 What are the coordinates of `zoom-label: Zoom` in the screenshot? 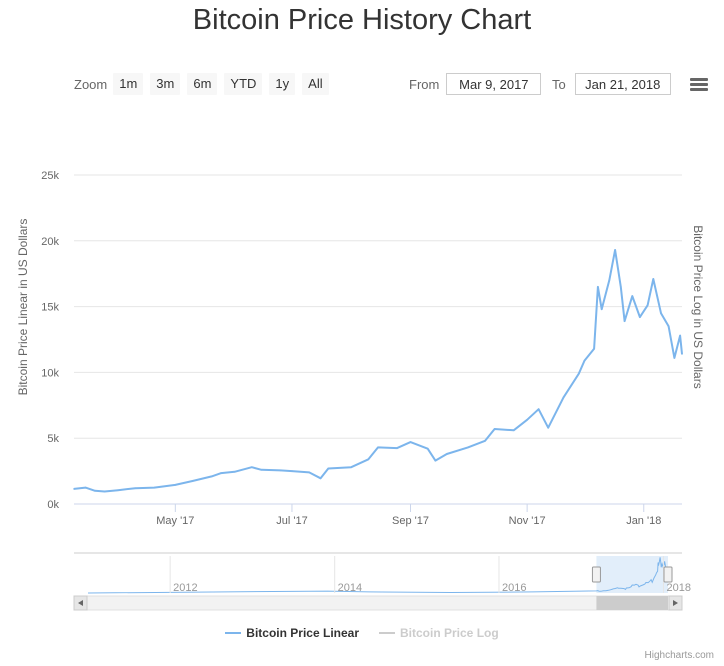 It's located at (91, 84).